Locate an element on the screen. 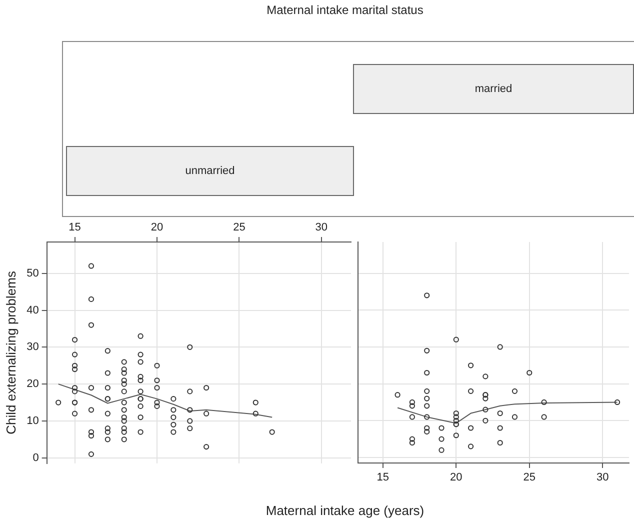  y-axis-title: Child externalizing problems is located at coordinates (10, 352).